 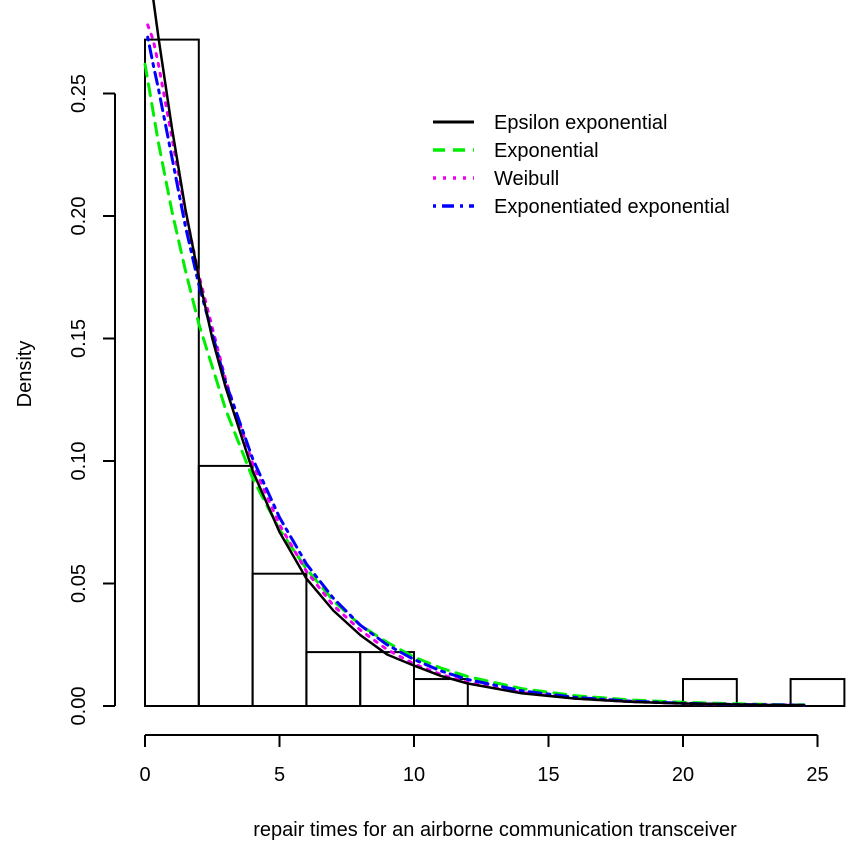 I want to click on y-tick-label: 0.25, so click(x=79, y=93).